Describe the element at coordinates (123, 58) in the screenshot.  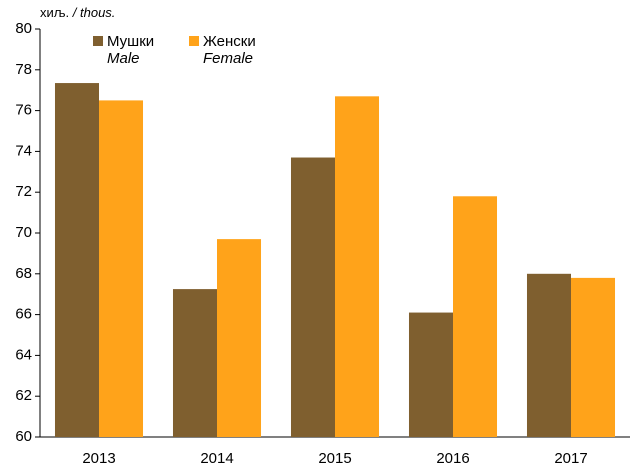
I see `legend-label-en: Male` at that location.